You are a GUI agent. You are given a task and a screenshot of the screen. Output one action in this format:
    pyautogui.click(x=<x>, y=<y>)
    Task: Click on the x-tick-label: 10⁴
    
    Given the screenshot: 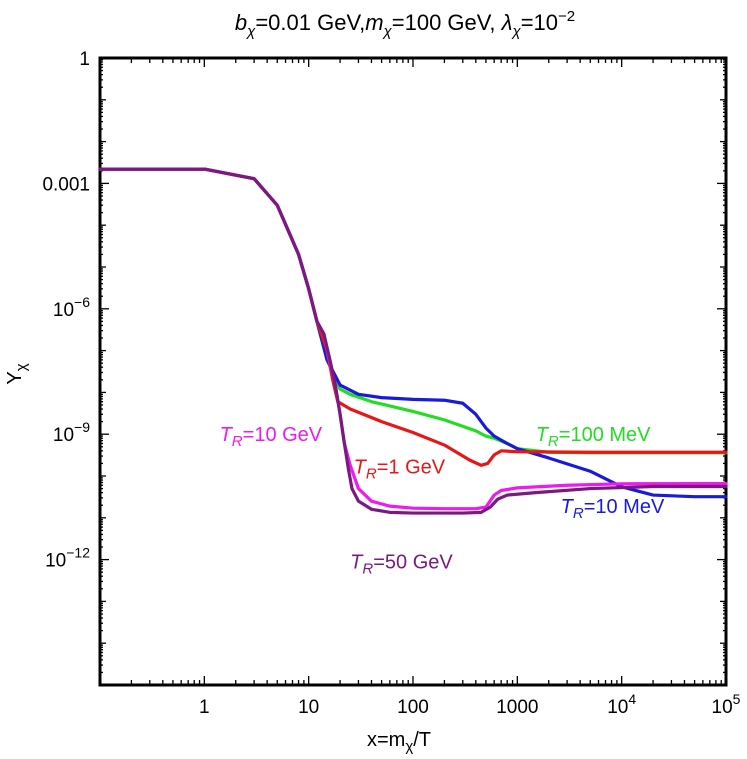 What is the action you would take?
    pyautogui.click(x=621, y=704)
    